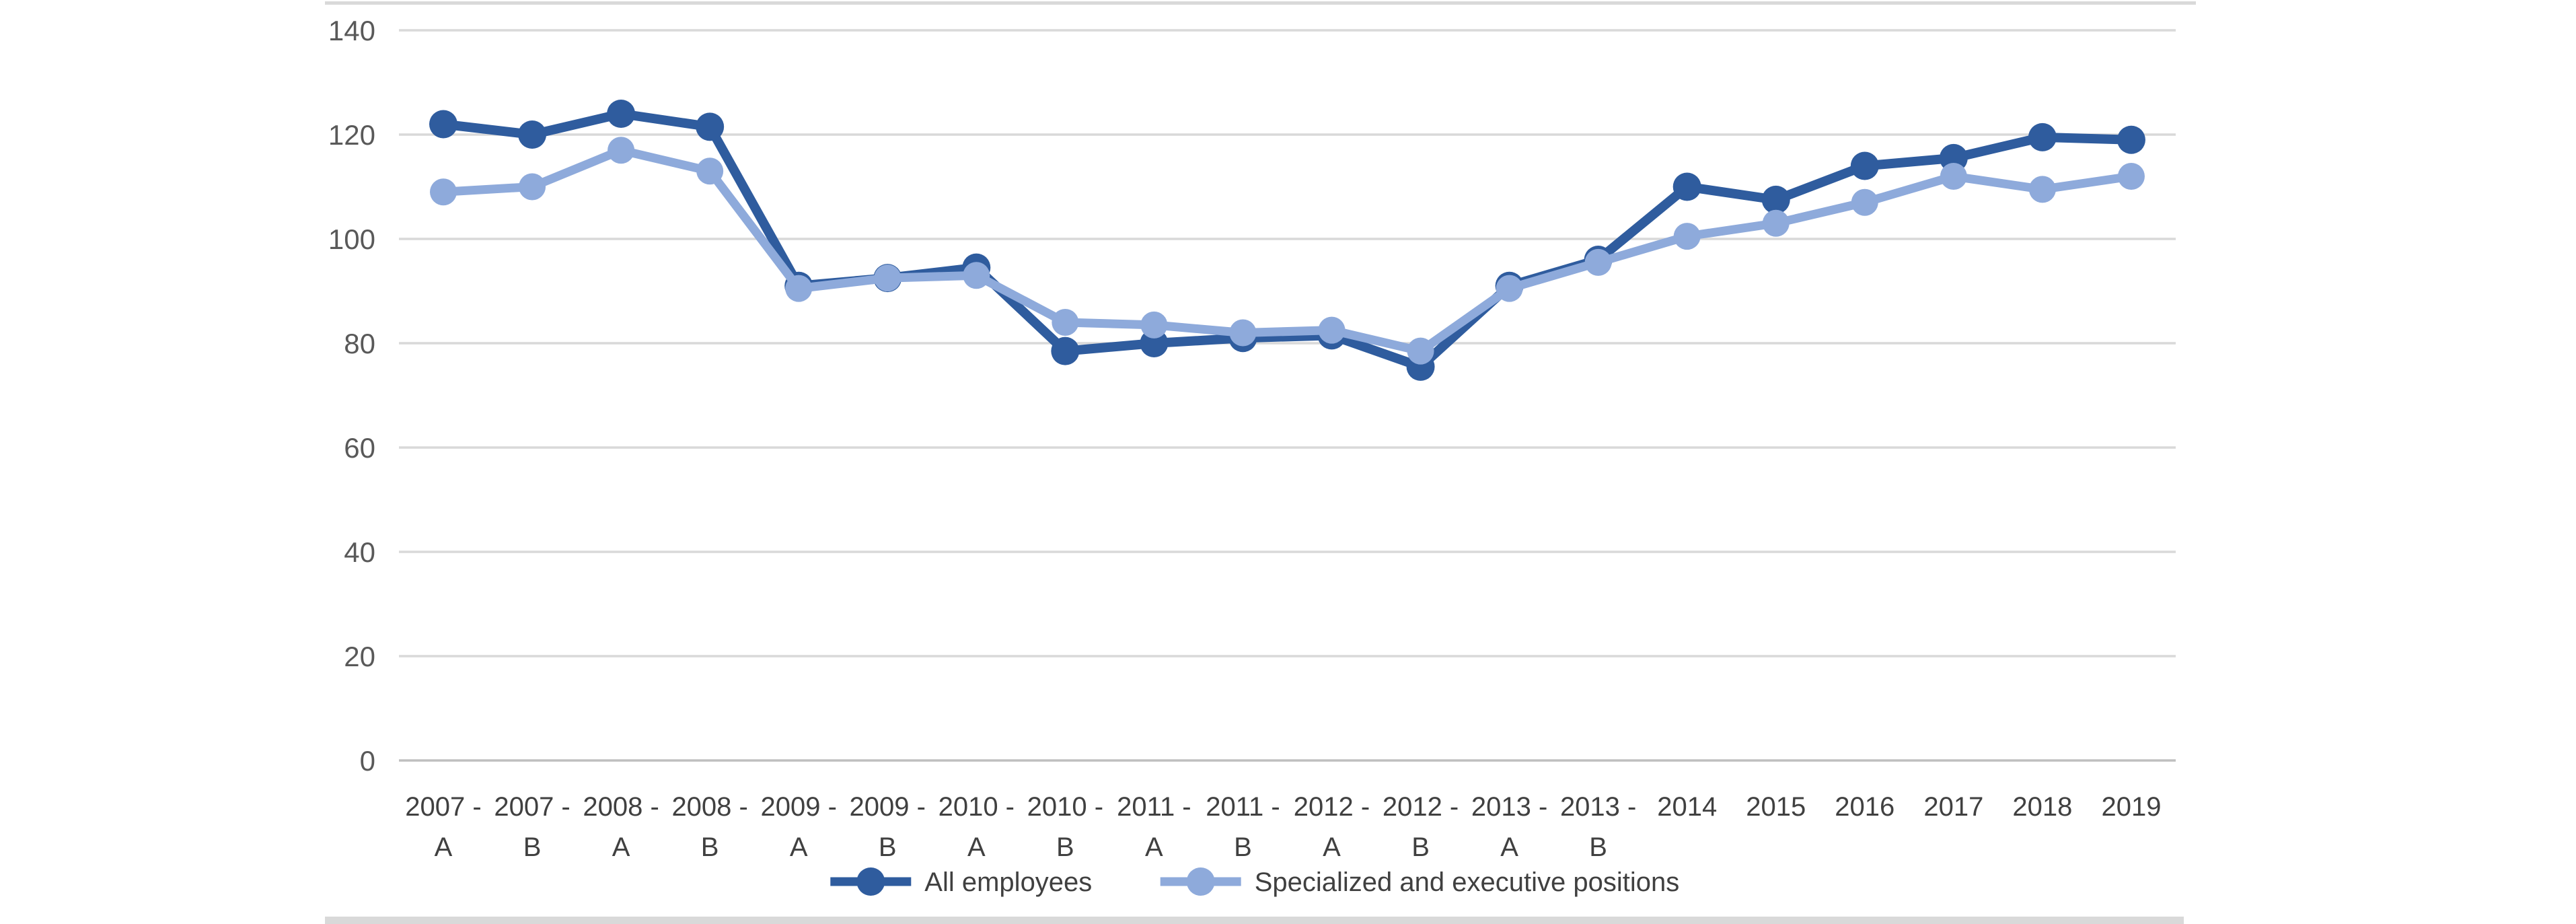 This screenshot has width=2576, height=924. I want to click on y-tick-label: 140, so click(351, 30).